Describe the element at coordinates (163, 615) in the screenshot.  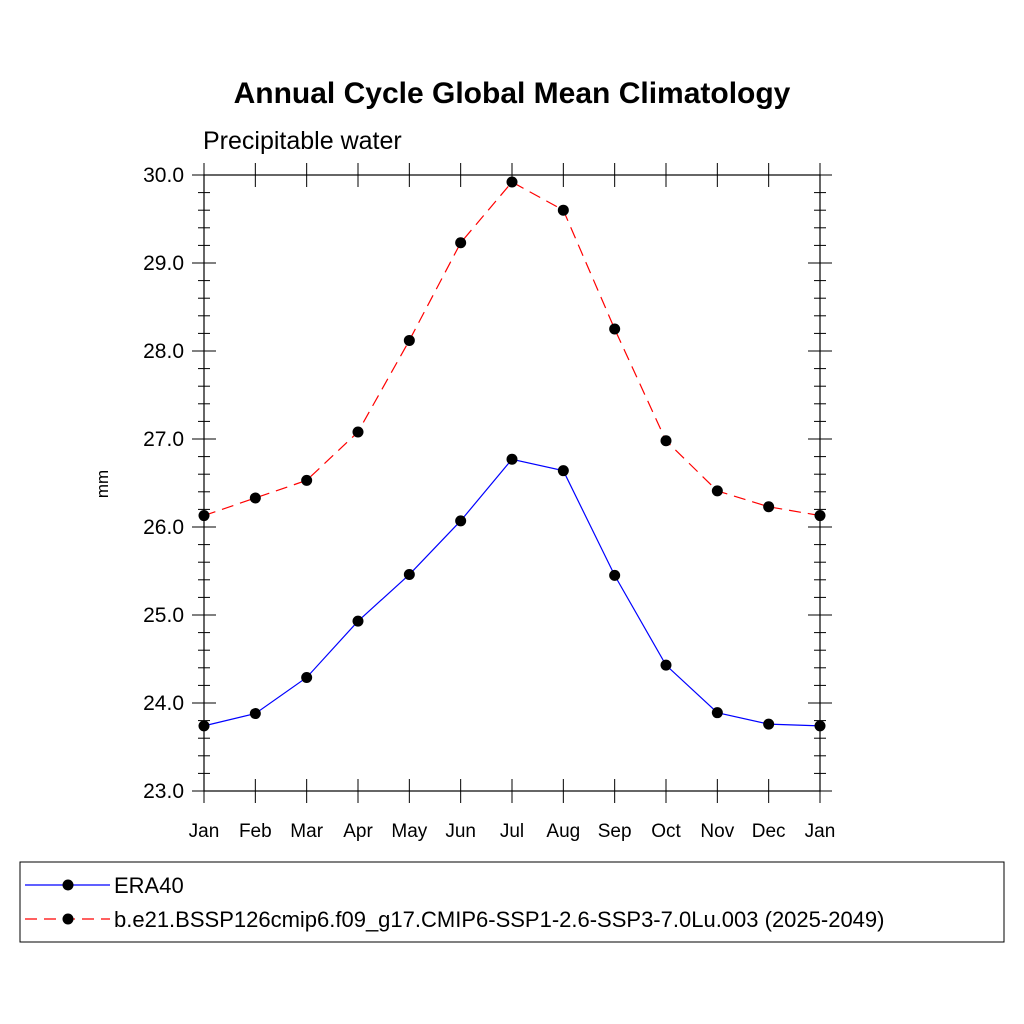
I see `y-tick-label: 25.0` at that location.